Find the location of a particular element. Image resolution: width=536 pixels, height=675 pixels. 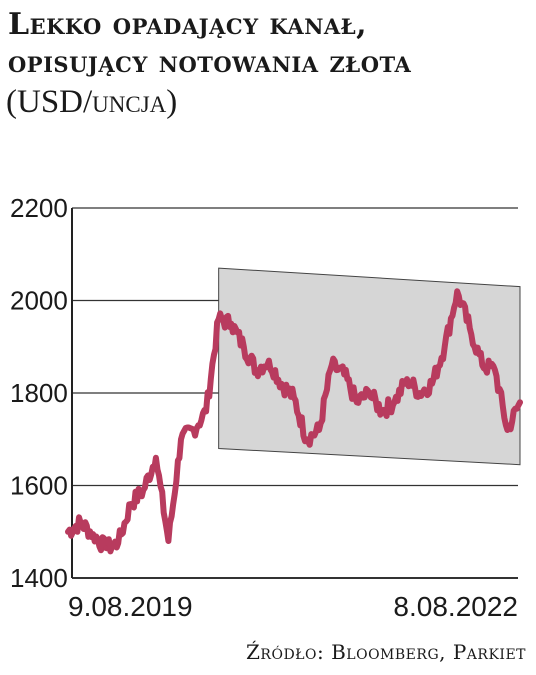

y-tick-labels: 2200 2000 1800 1600 1400 is located at coordinates (39, 393).